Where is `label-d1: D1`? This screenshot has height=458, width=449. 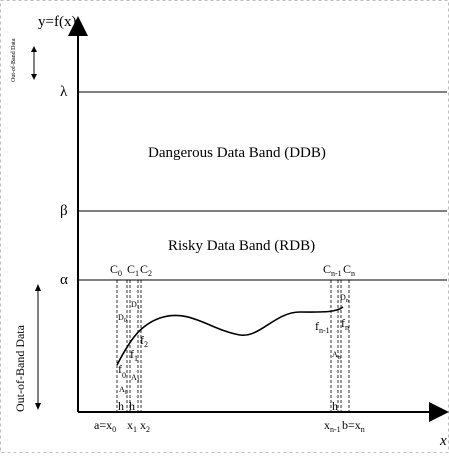
label-d1: D1 is located at coordinates (135, 305).